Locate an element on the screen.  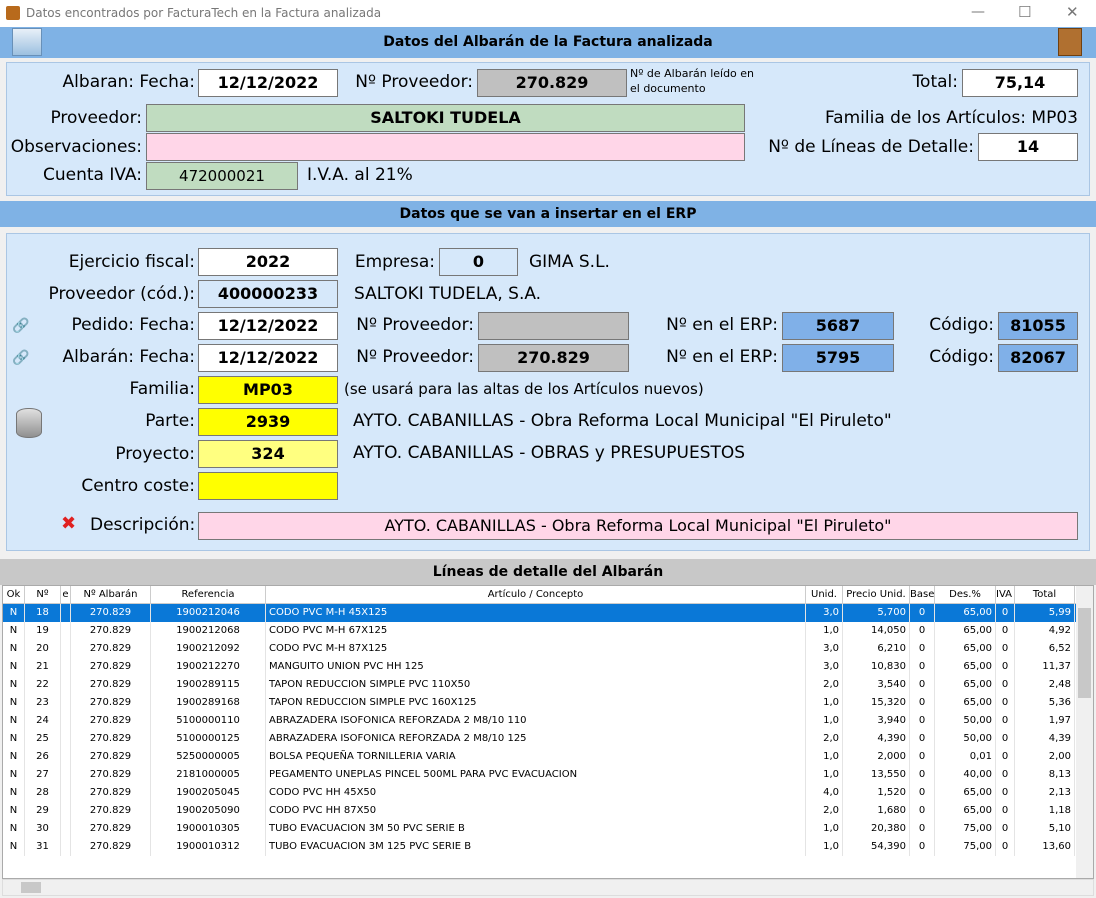
proveedor-field: SALTOKI TUDELA is located at coordinates (445, 118).